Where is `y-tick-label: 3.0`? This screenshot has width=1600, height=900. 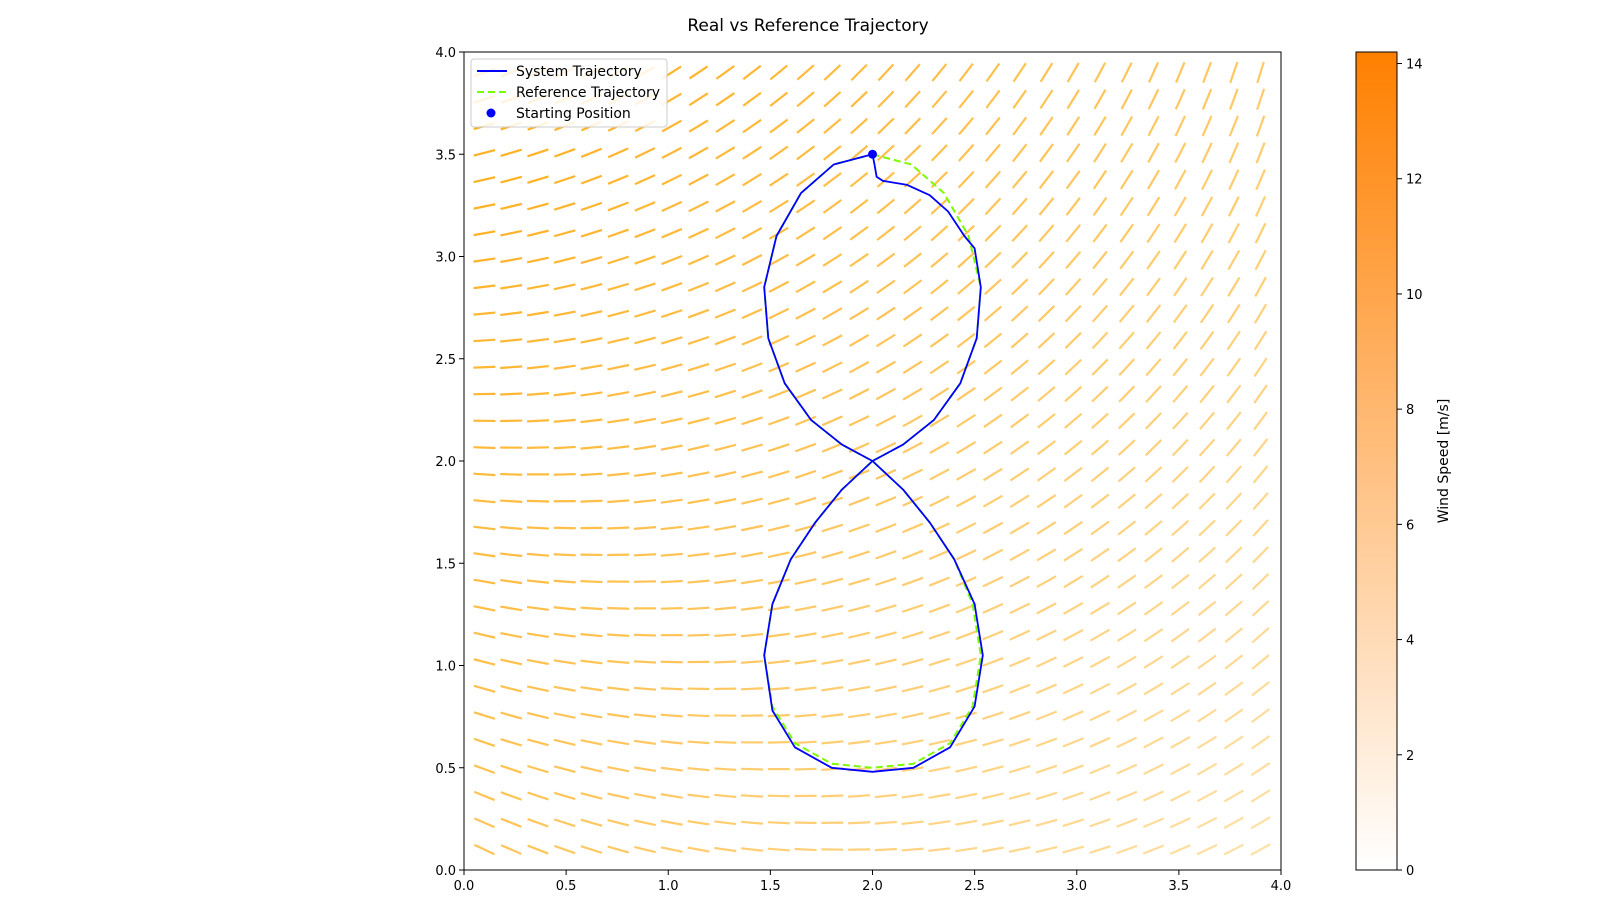 y-tick-label: 3.0 is located at coordinates (445, 258).